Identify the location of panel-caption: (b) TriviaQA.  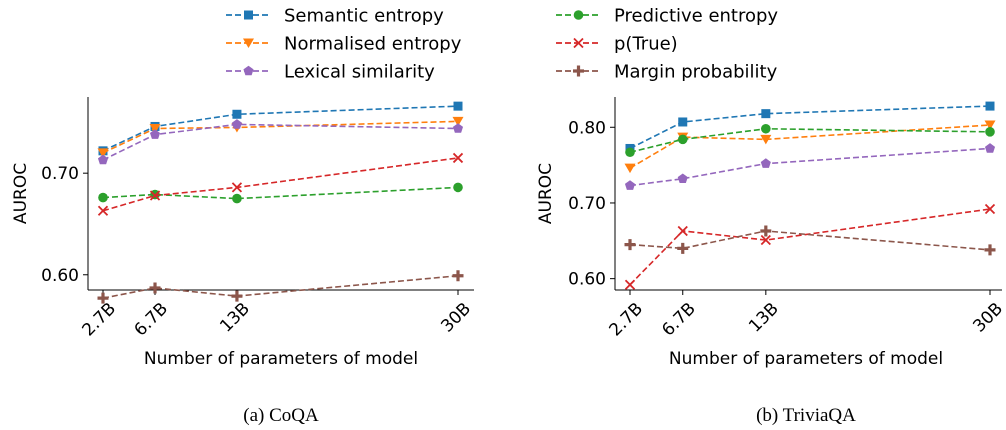
(806, 415).